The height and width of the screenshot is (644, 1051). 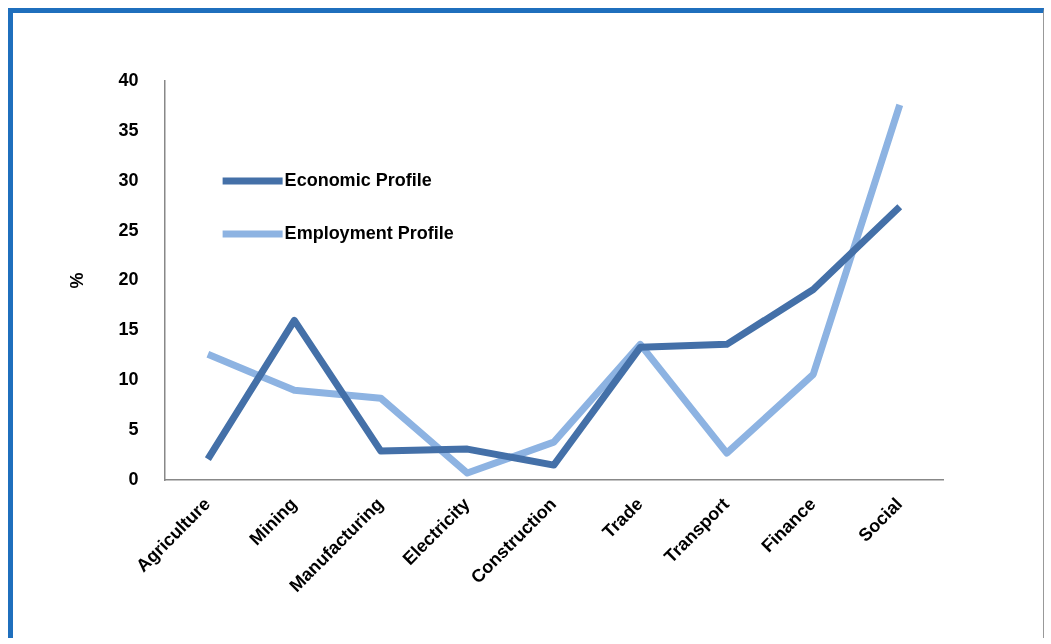 What do you see at coordinates (128, 179) in the screenshot?
I see `y-tick-label: 30` at bounding box center [128, 179].